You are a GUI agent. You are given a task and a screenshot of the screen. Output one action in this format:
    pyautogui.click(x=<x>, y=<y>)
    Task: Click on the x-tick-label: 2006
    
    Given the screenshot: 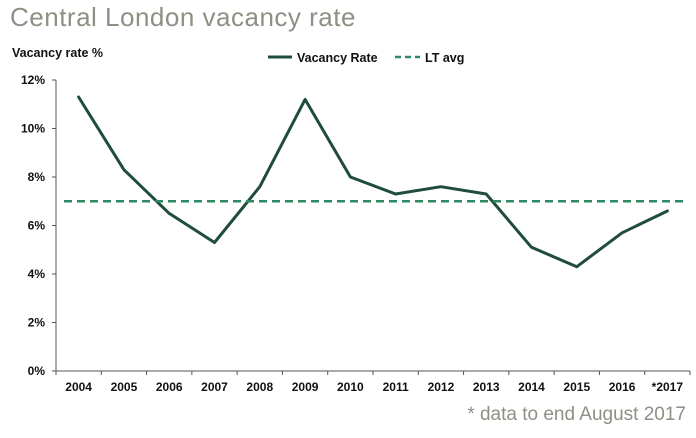 What is the action you would take?
    pyautogui.click(x=169, y=387)
    